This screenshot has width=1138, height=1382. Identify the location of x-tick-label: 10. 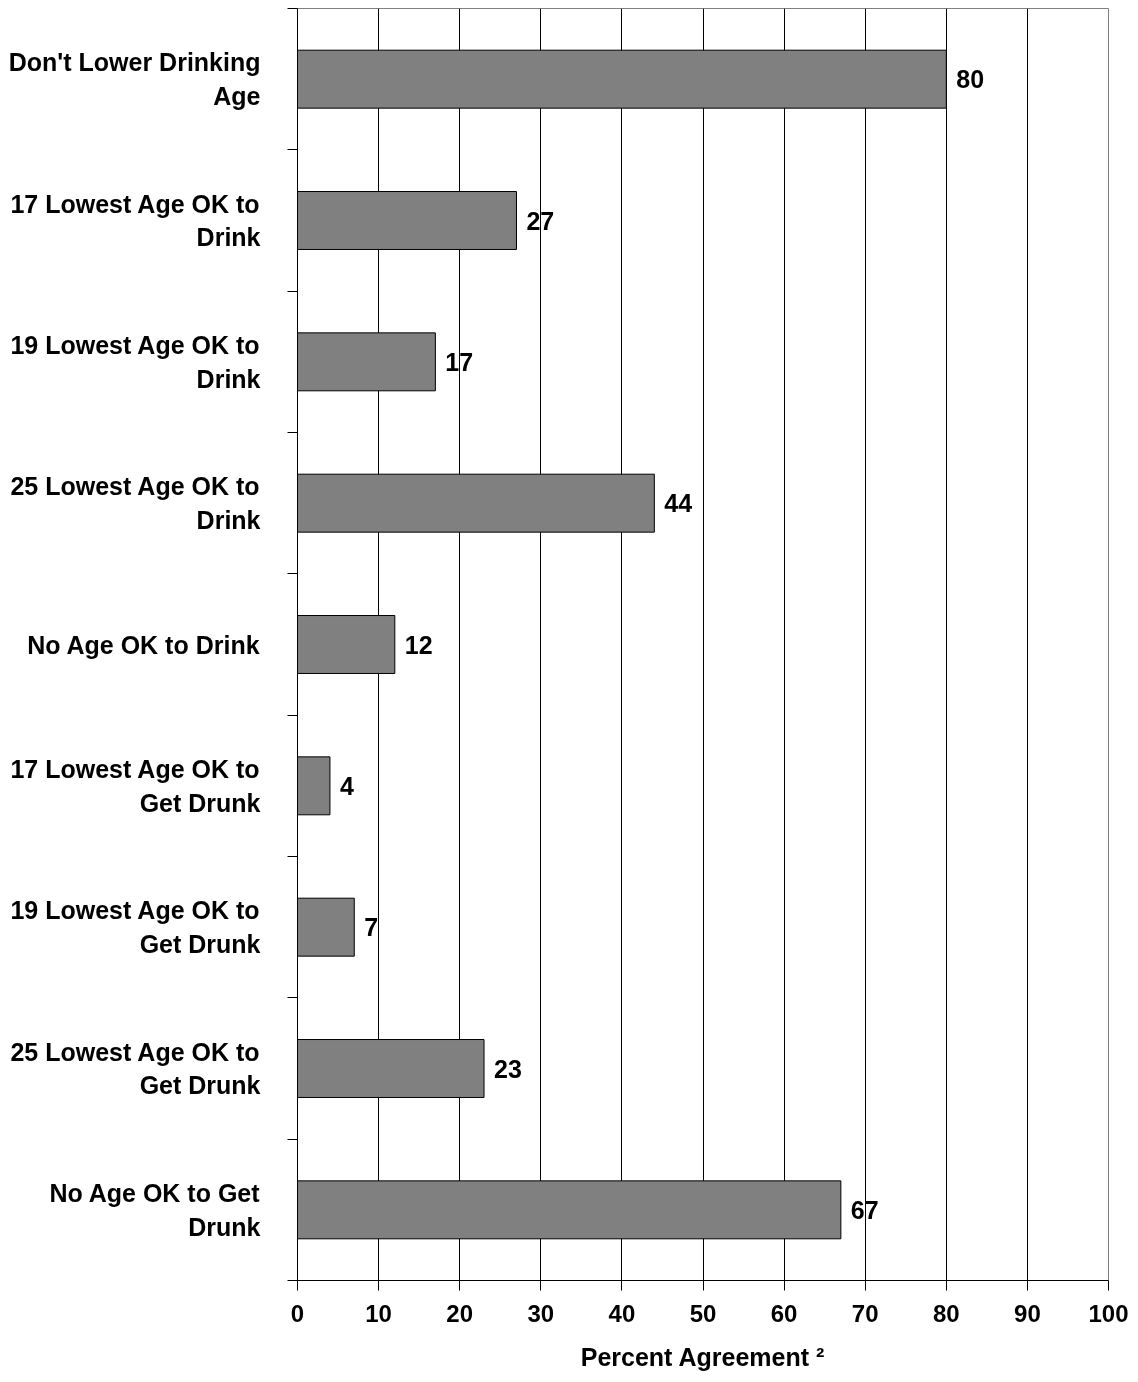
(378, 1313).